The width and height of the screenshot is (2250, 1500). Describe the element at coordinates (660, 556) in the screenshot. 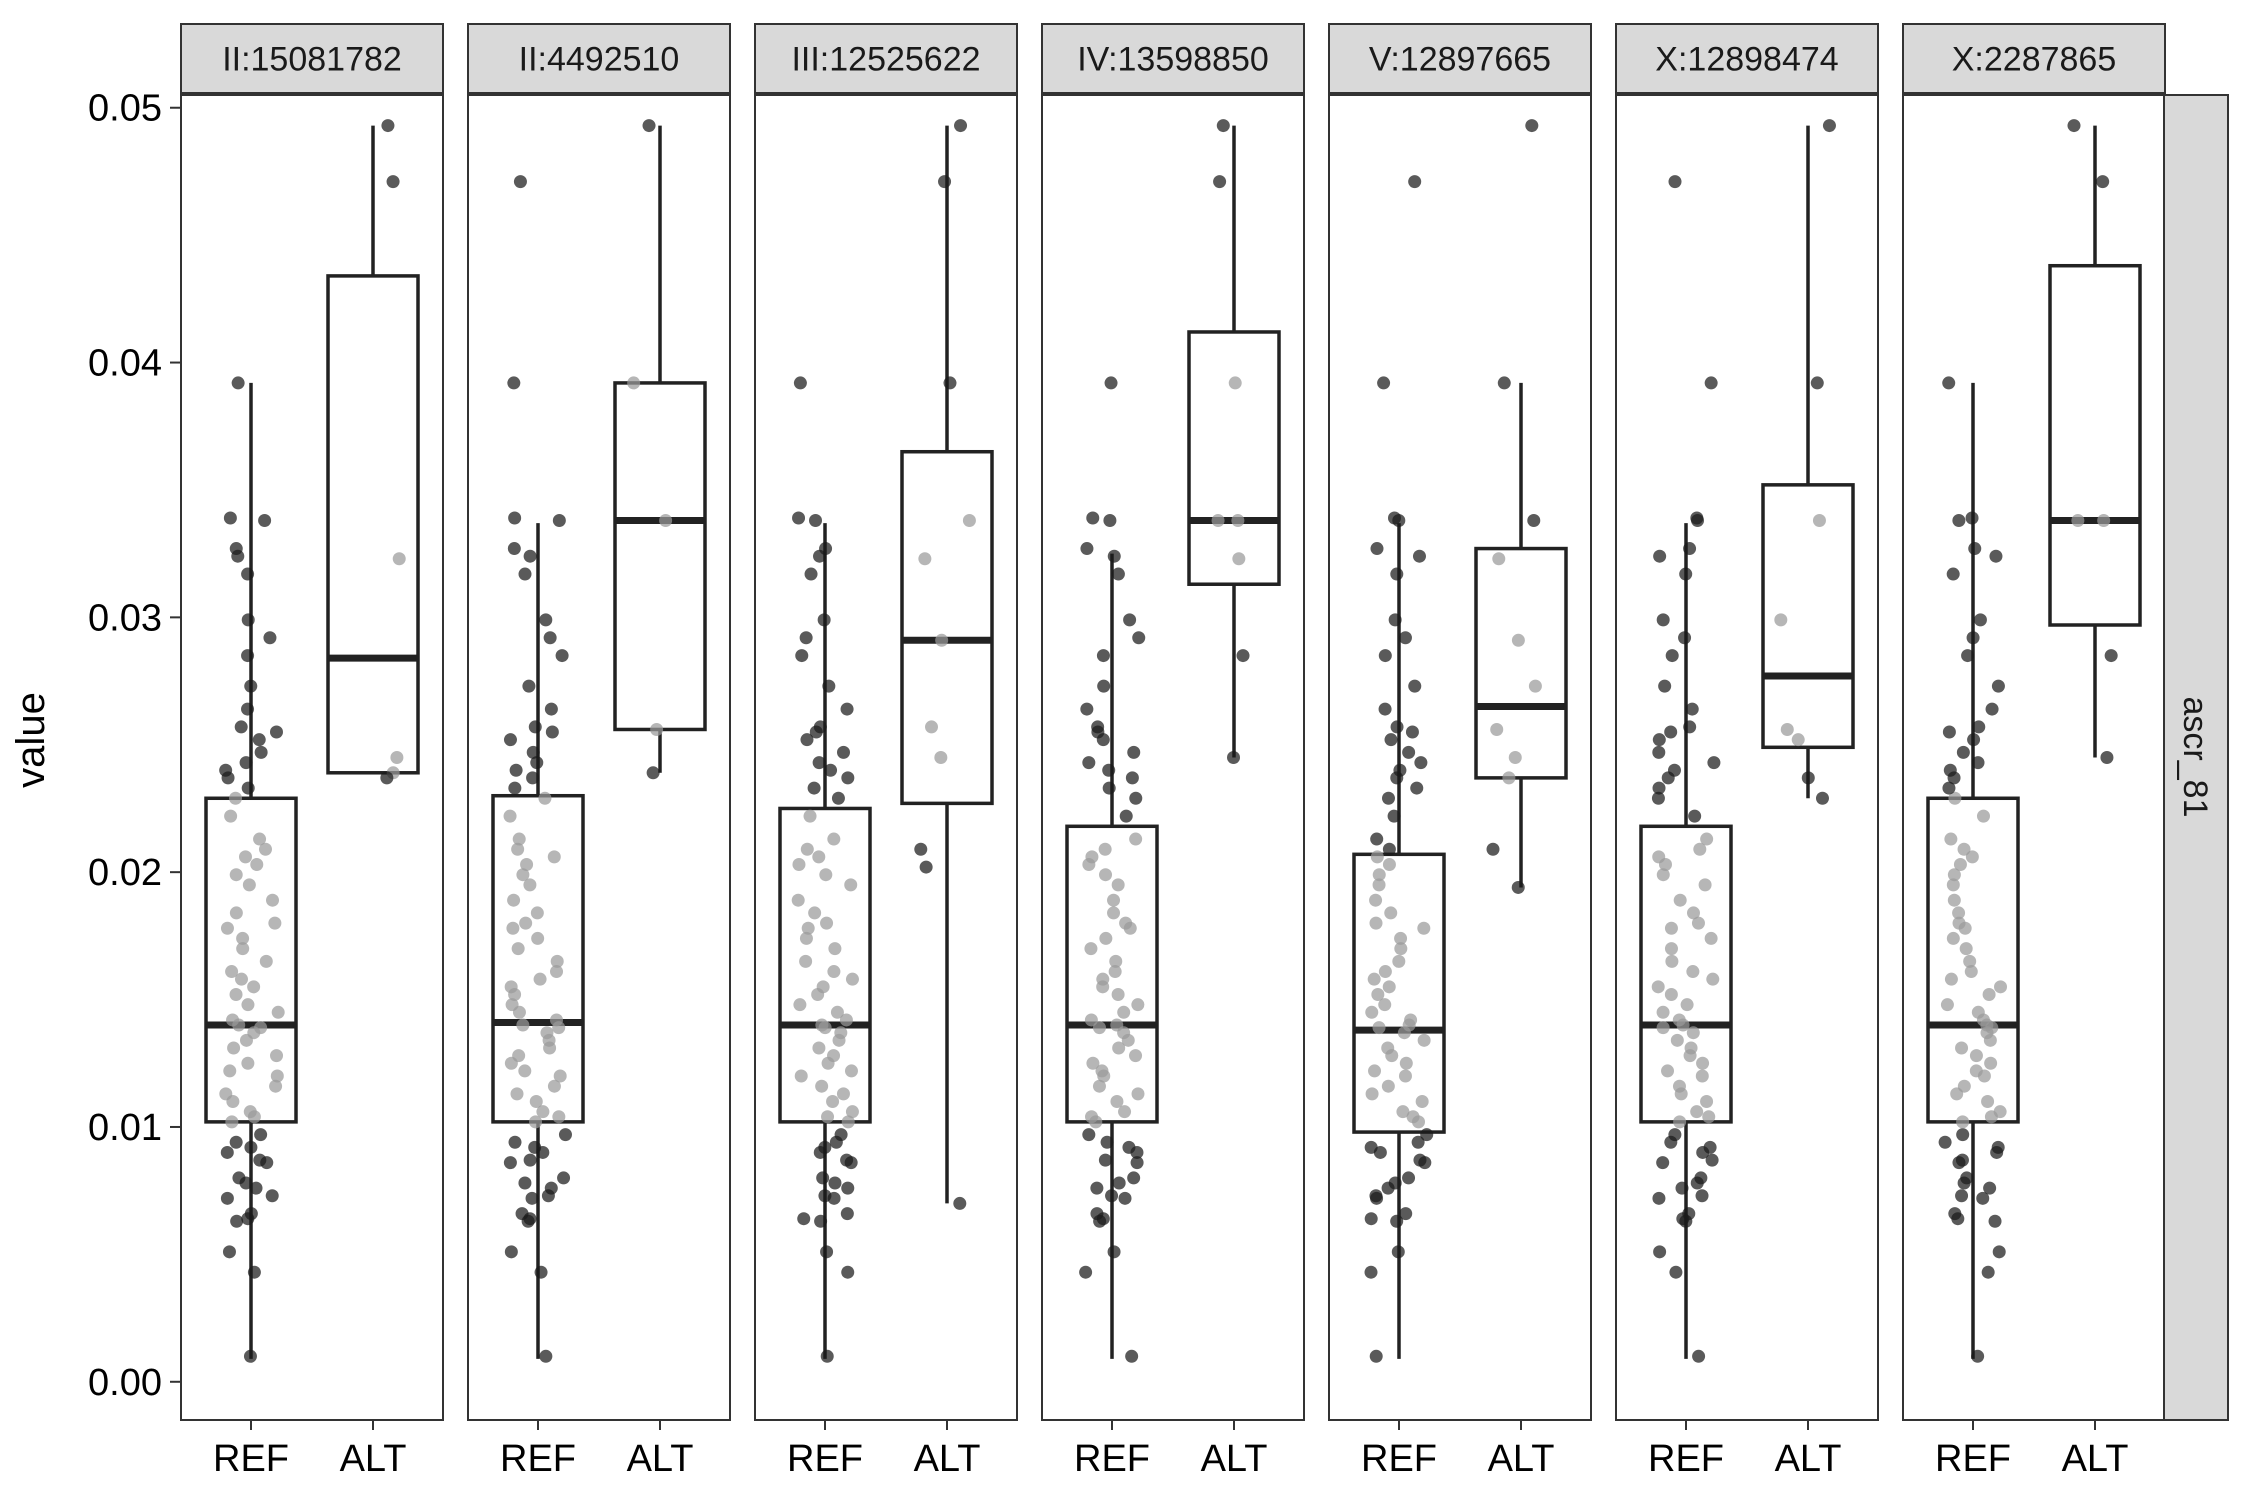

I see `alt-box` at that location.